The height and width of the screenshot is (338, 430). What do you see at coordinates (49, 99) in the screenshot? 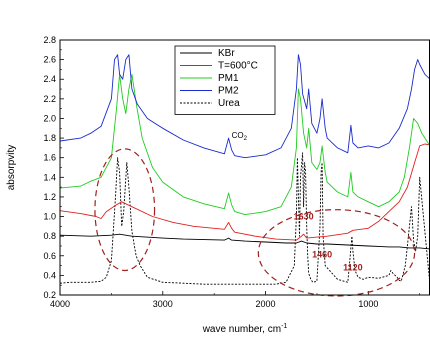
I see `y-tick-label: 2.2` at bounding box center [49, 99].